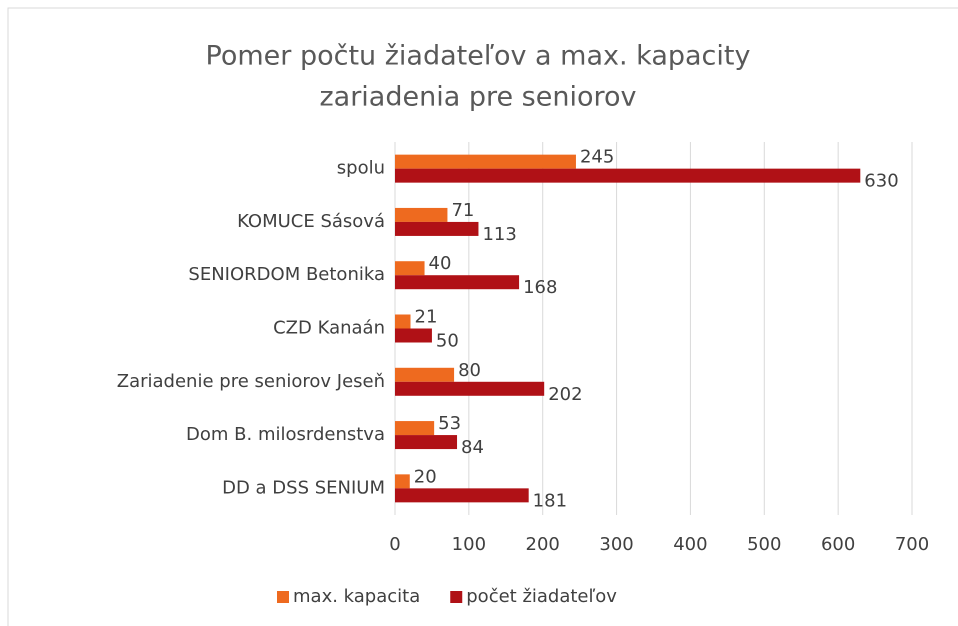  Describe the element at coordinates (251, 381) in the screenshot. I see `y-tick-label: Zariadenie pre seniorov Jeseň` at that location.